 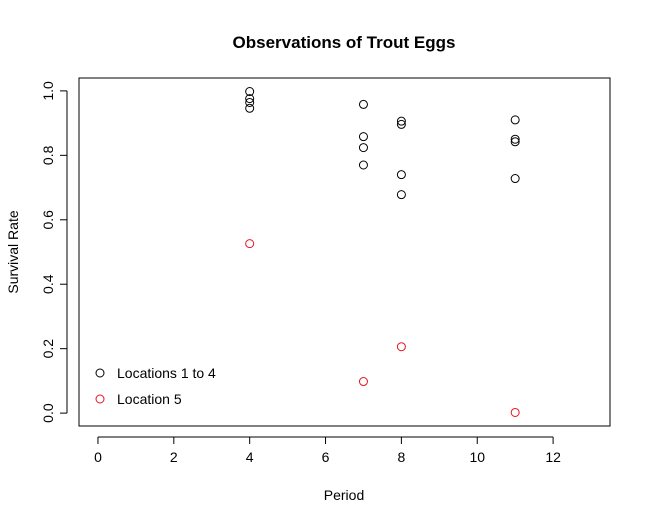 I want to click on y-axis: 0.0 0.2 0.4 0.6 0.8 1.0, so click(x=54, y=252).